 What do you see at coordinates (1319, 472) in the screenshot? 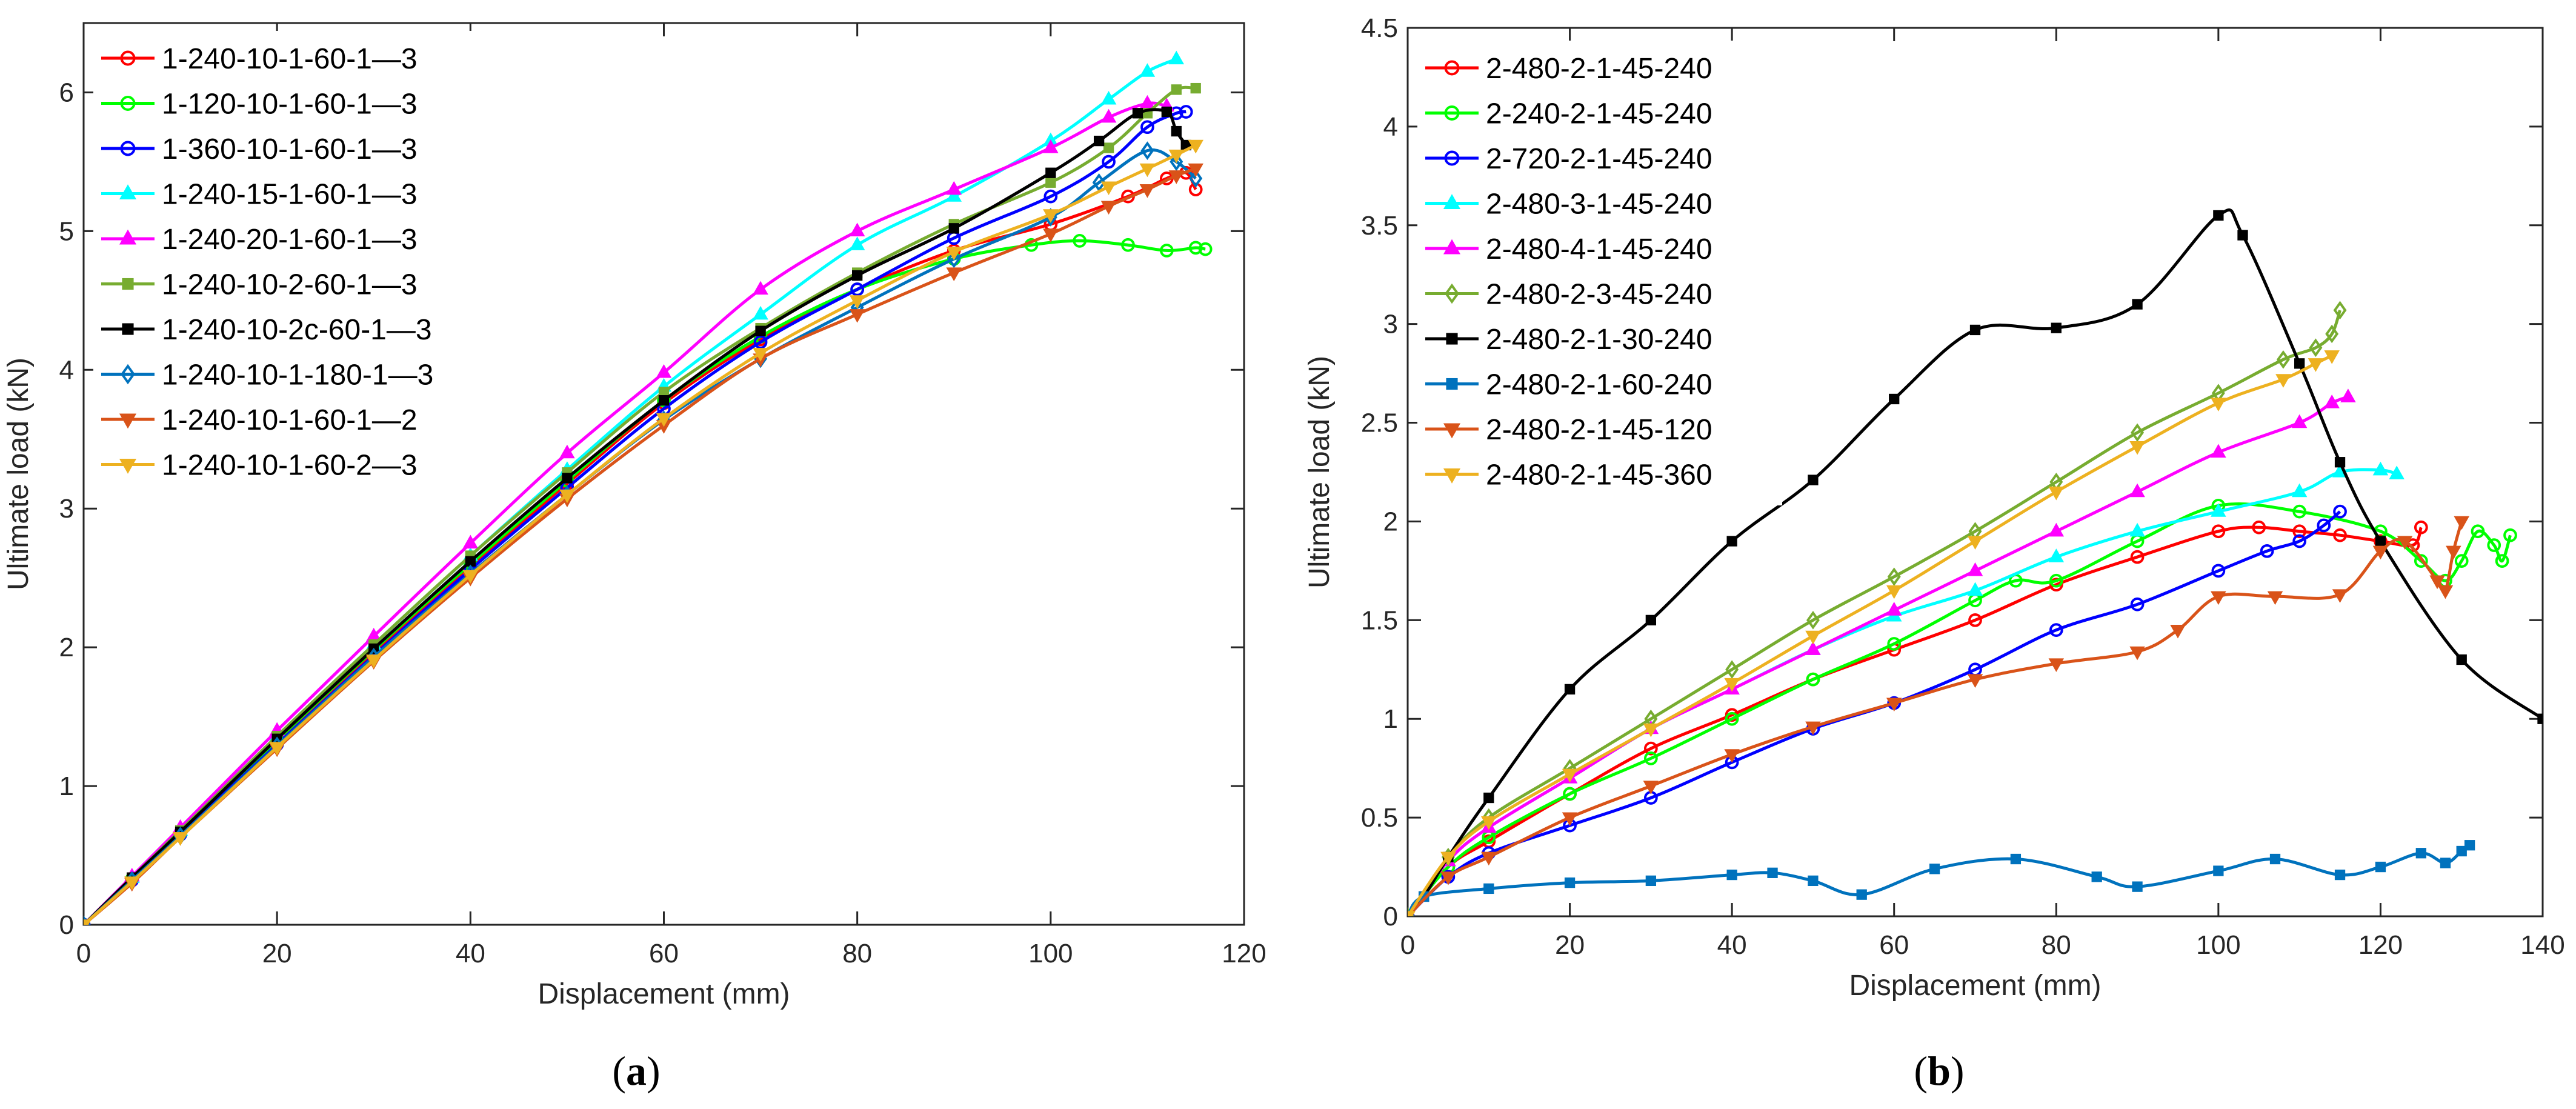
I see `y-axis-label: Ultimate load (kN)` at bounding box center [1319, 472].